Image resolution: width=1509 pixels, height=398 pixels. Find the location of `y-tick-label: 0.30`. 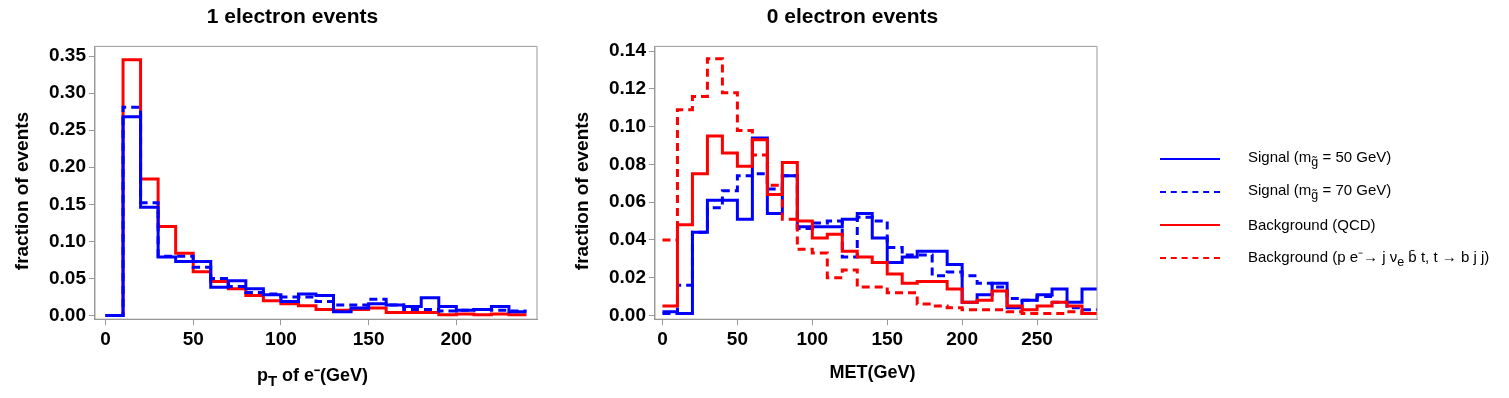

y-tick-label: 0.30 is located at coordinates (67, 92).